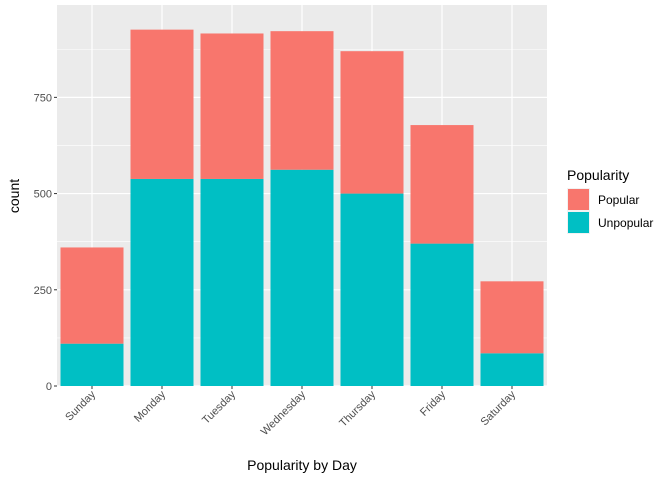 This screenshot has width=672, height=480. Describe the element at coordinates (598, 175) in the screenshot. I see `legend-title: Popularity` at that location.